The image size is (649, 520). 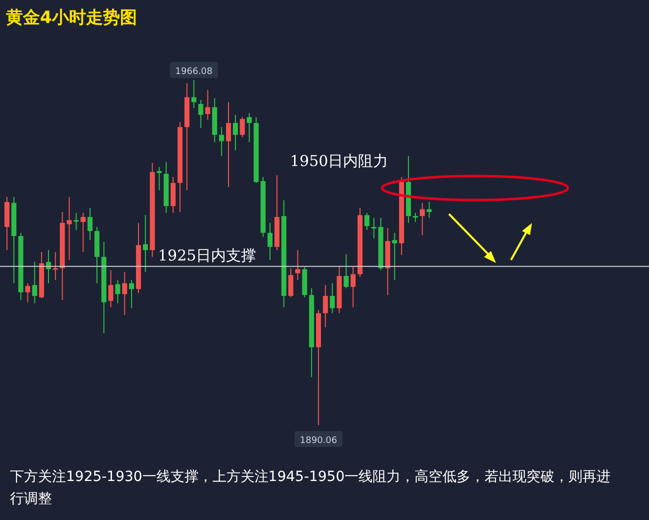 I want to click on annotation: 1890.06, so click(x=319, y=441).